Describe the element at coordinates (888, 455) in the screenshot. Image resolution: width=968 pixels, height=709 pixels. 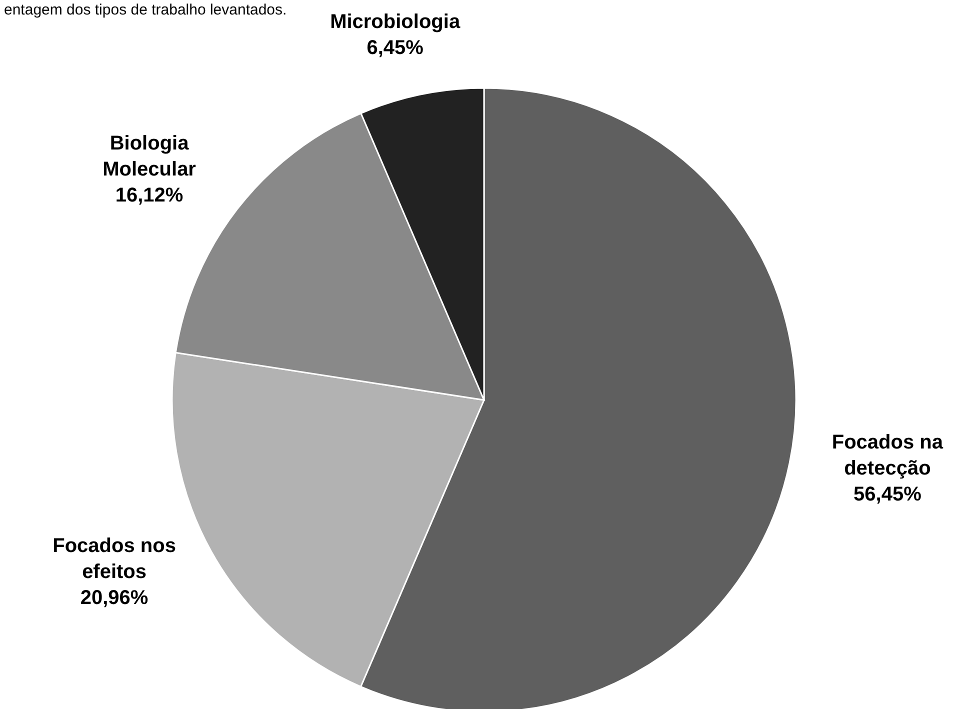
I see `slice-label: Focados na detecção` at that location.